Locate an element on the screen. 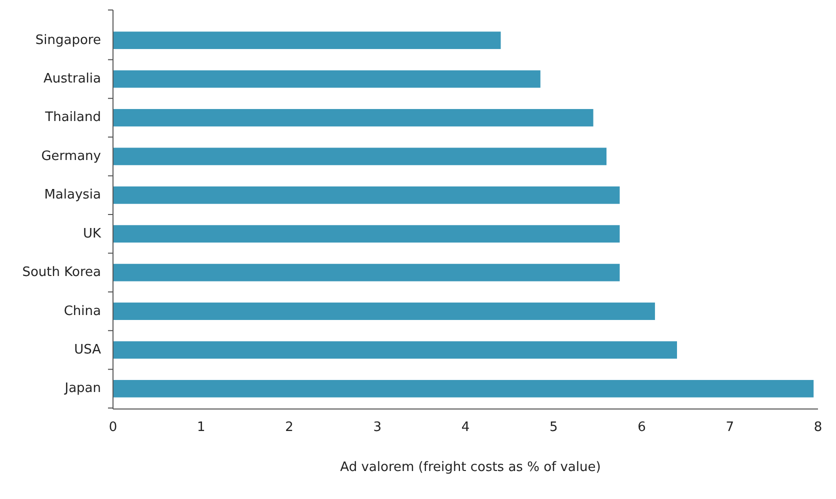 This screenshot has width=836, height=499. y-tick-label: Japan is located at coordinates (82, 388).